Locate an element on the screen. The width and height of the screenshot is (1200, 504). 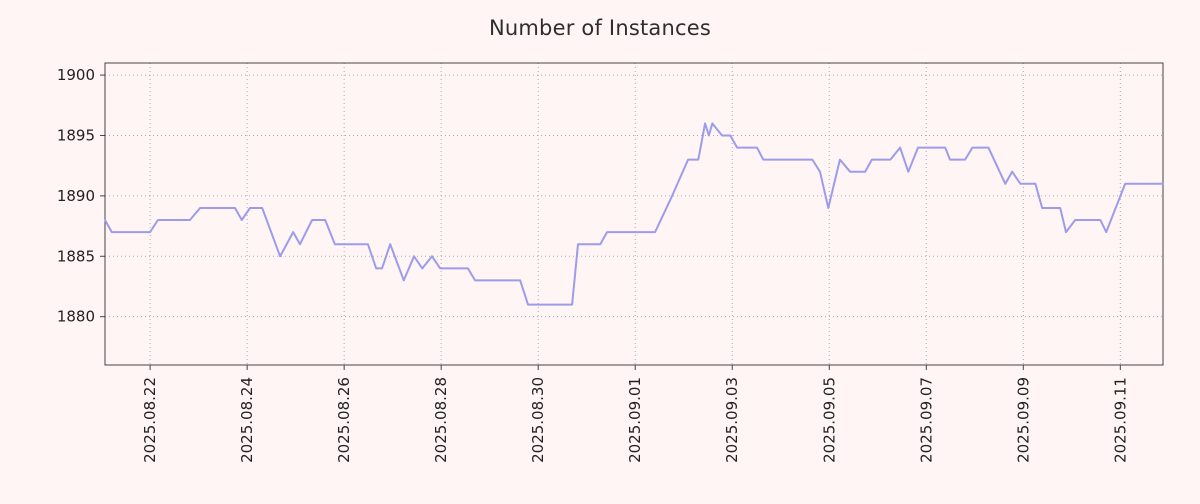
x-tick-label: 2025.08.28 is located at coordinates (441, 420).